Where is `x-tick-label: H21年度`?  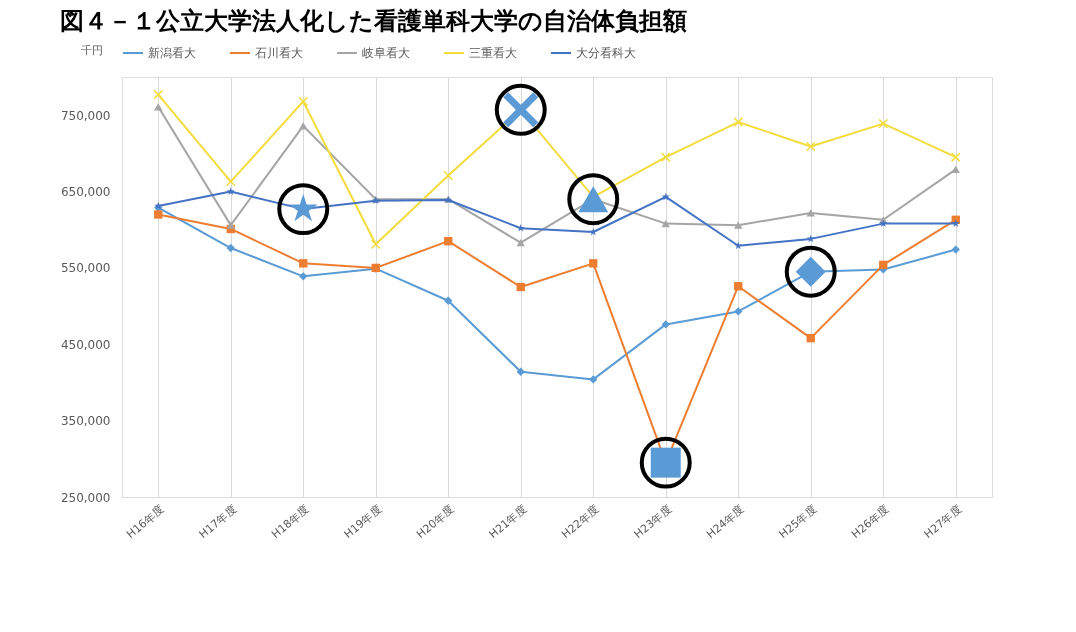 x-tick-label: H21年度 is located at coordinates (507, 522).